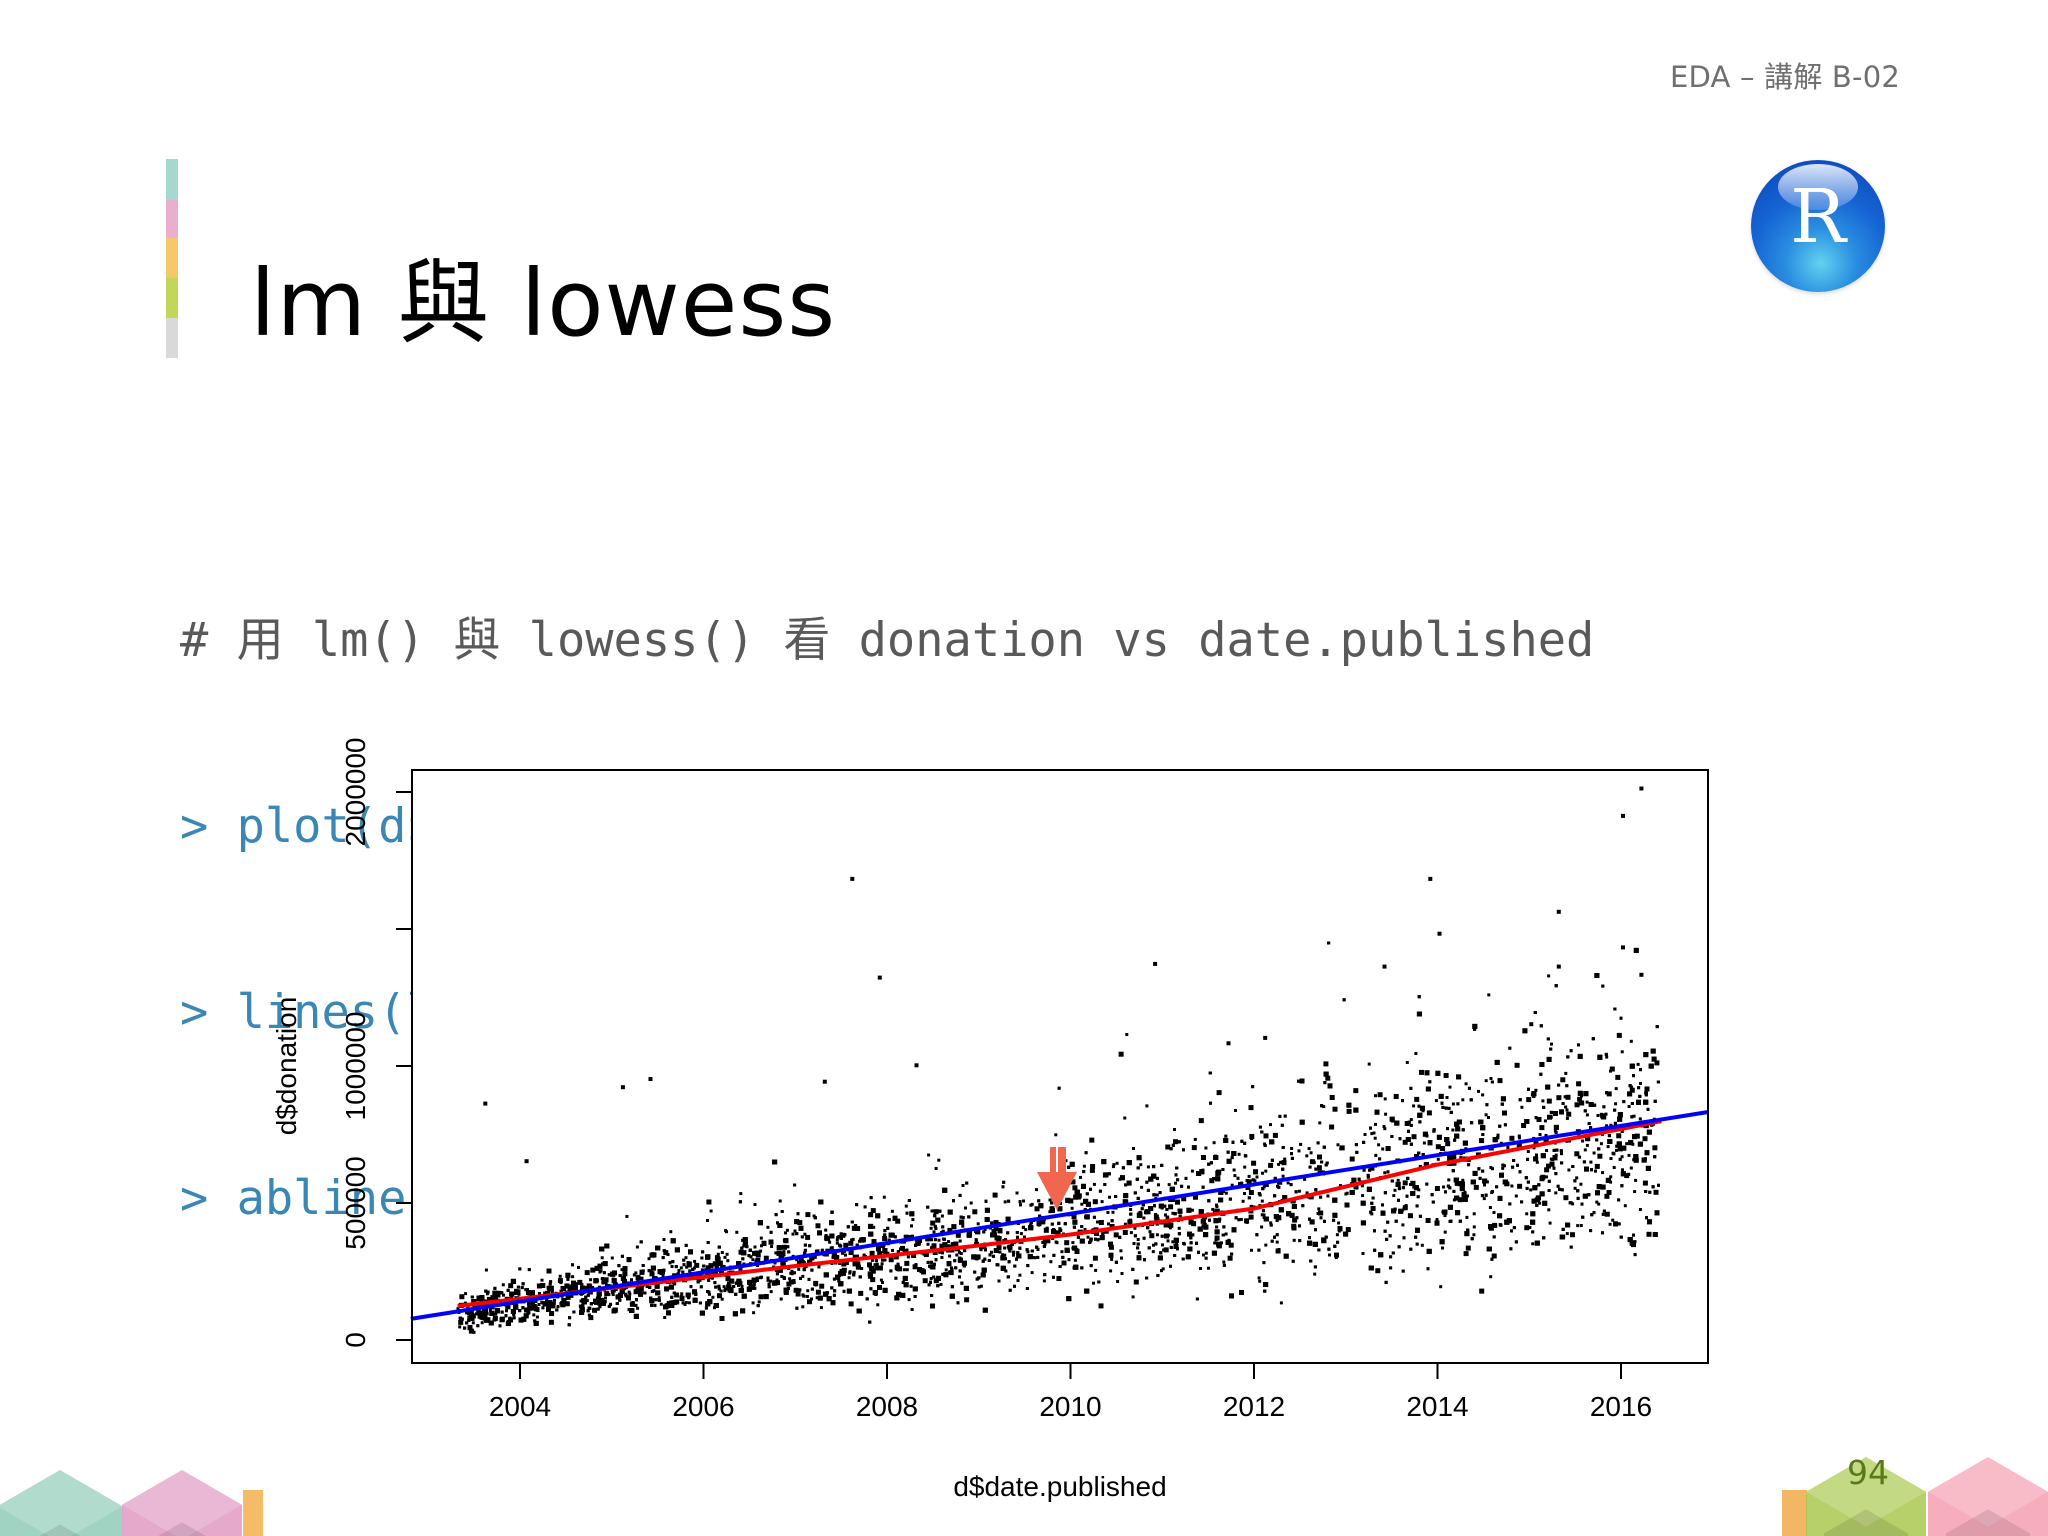  Describe the element at coordinates (1785, 77) in the screenshot. I see `slide-header-tag: EDA – 講解 B-02` at that location.